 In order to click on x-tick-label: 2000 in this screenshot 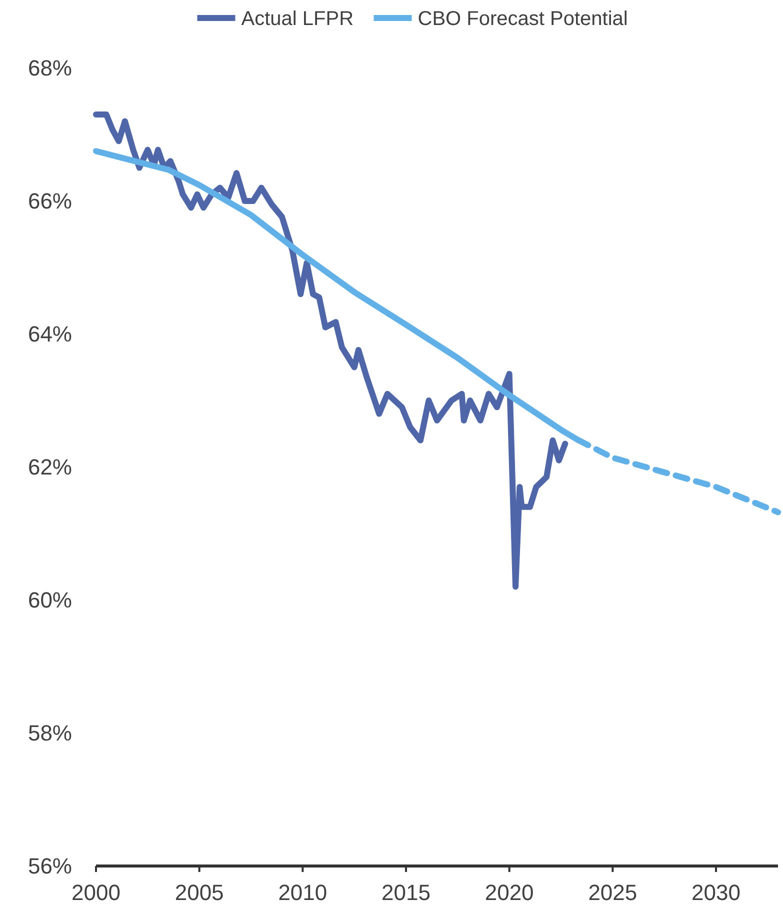, I will do `click(96, 892)`.